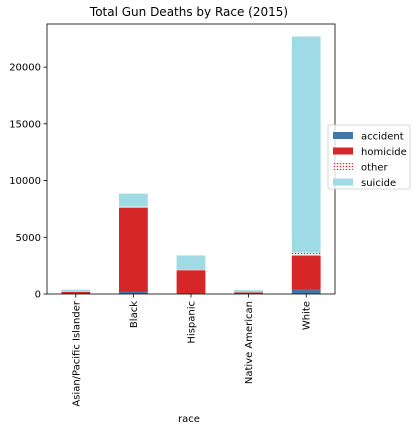 This screenshot has width=419, height=429. What do you see at coordinates (134, 314) in the screenshot?
I see `x-tick-label: Black` at bounding box center [134, 314].